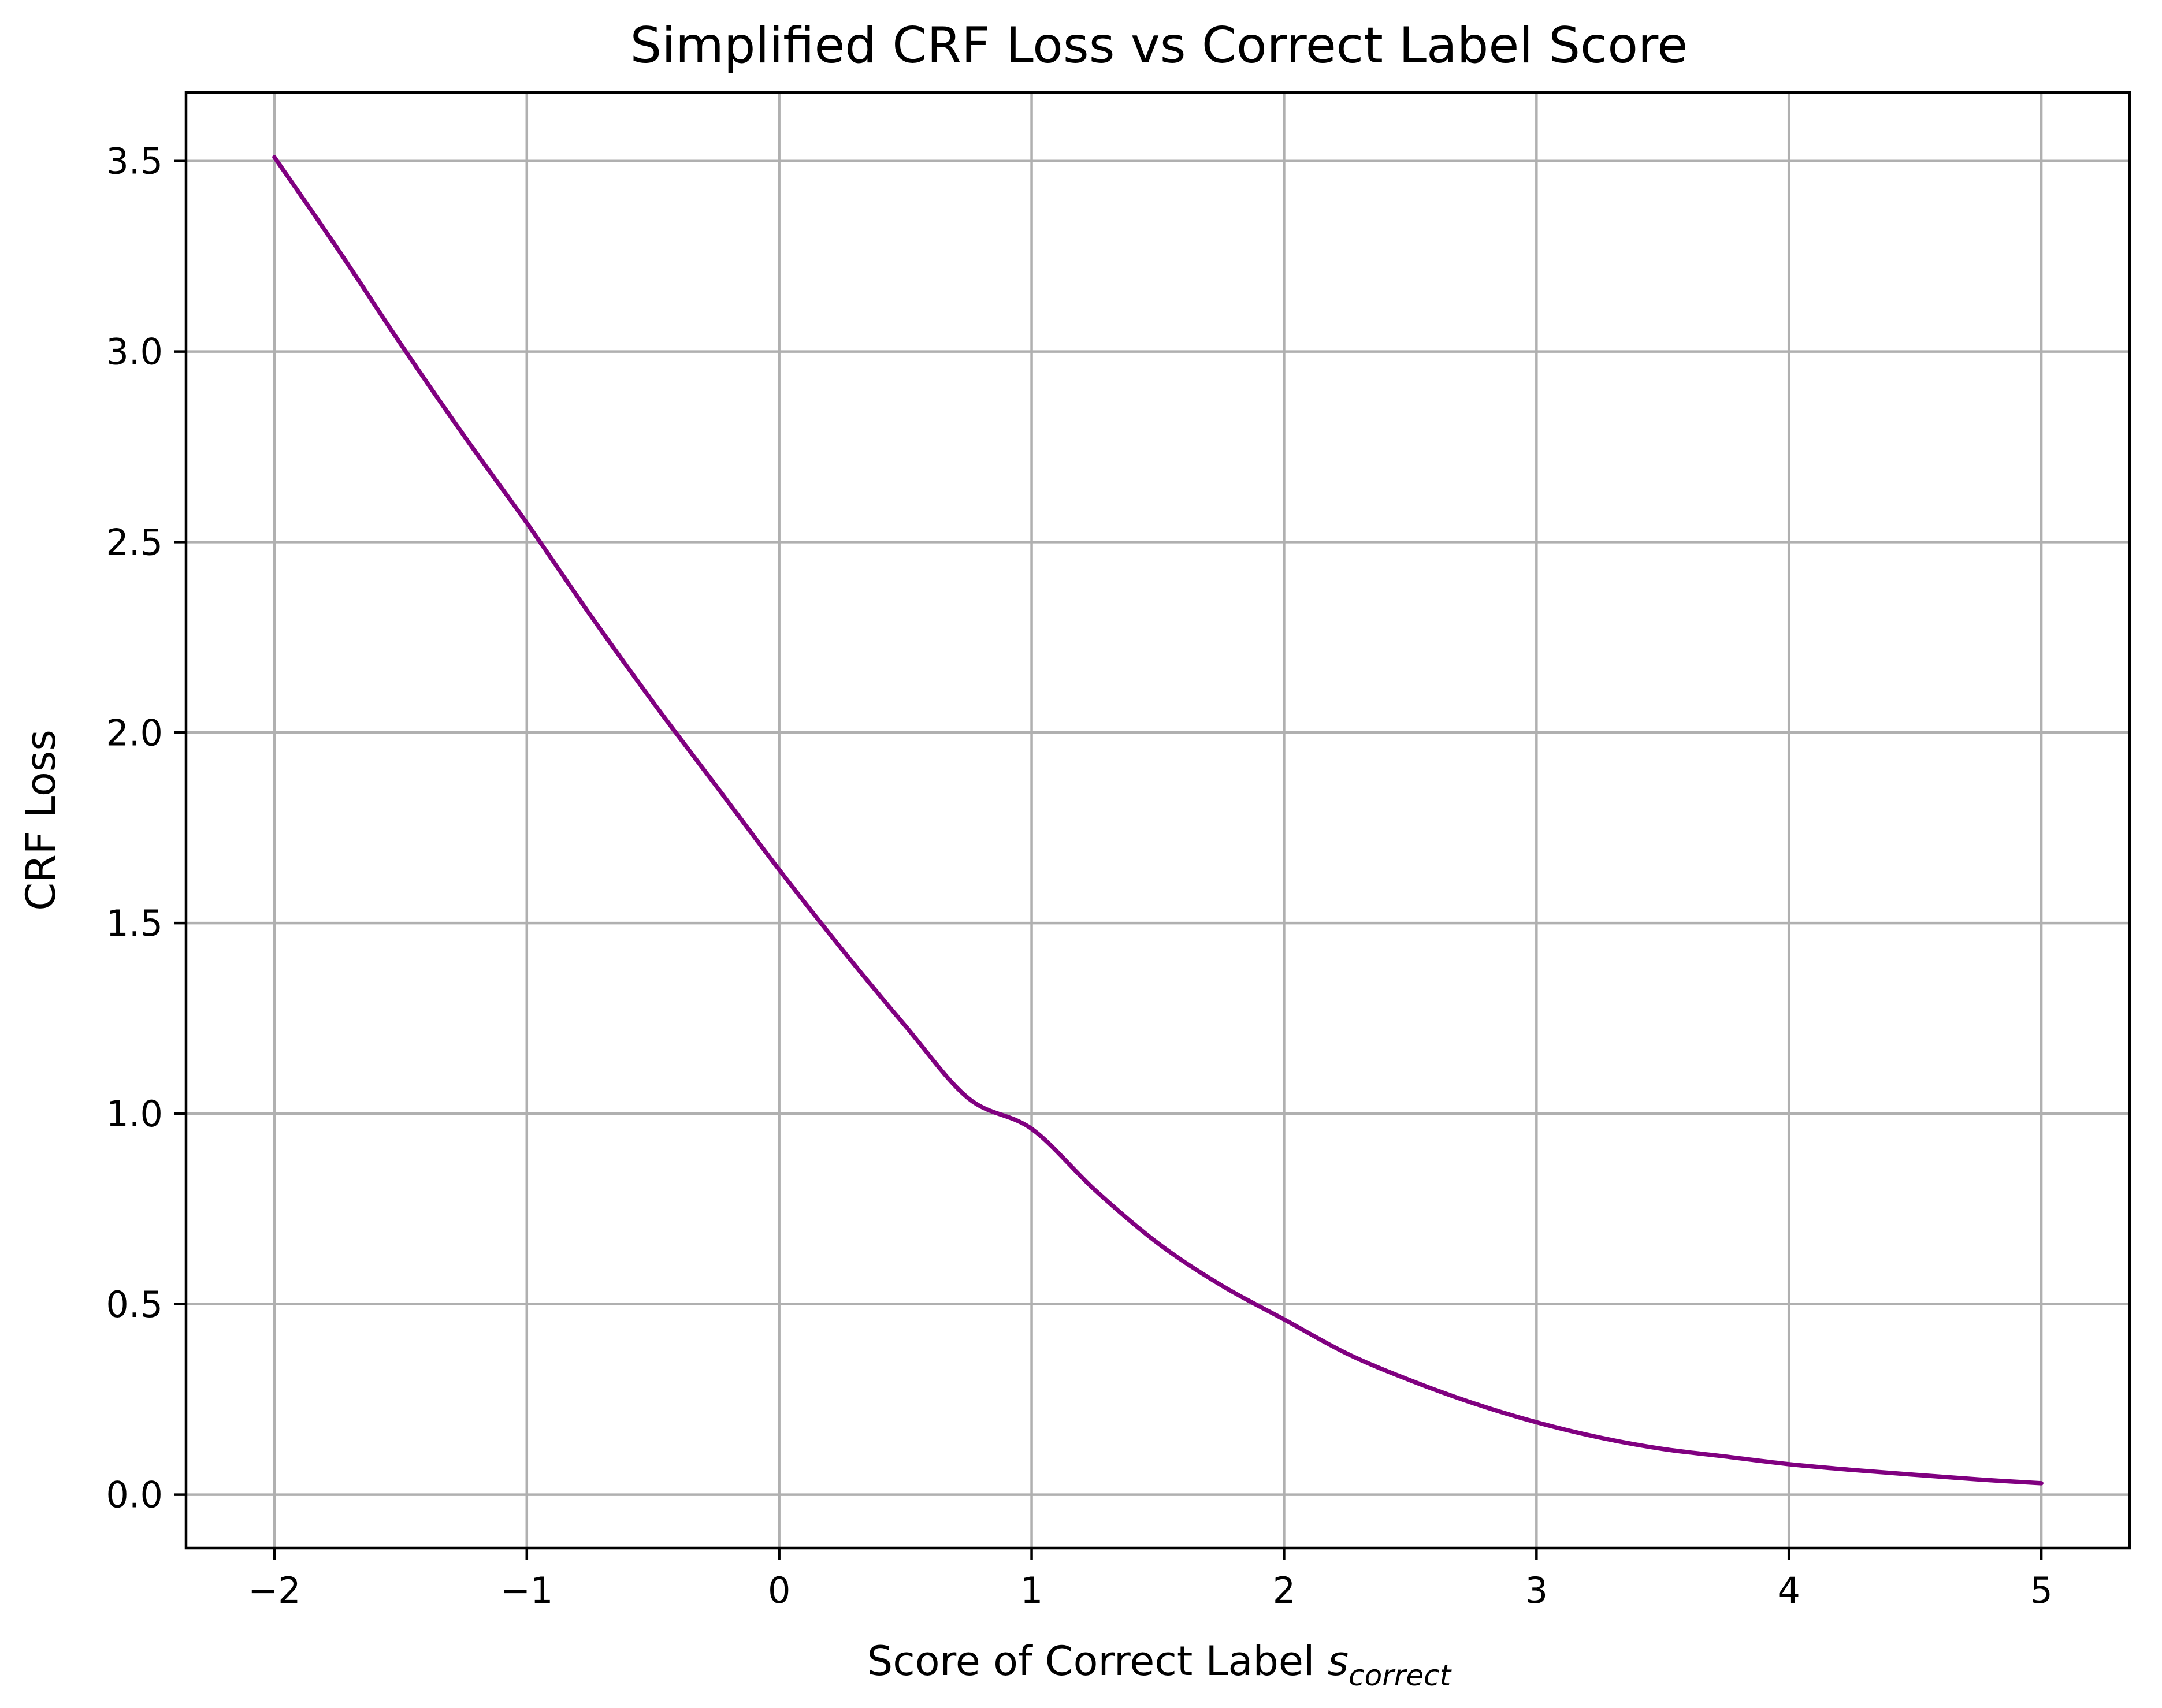 Image resolution: width=2162 pixels, height=1708 pixels. What do you see at coordinates (1097, 1661) in the screenshot?
I see `x-axis-label-main: Score of Correct Label` at bounding box center [1097, 1661].